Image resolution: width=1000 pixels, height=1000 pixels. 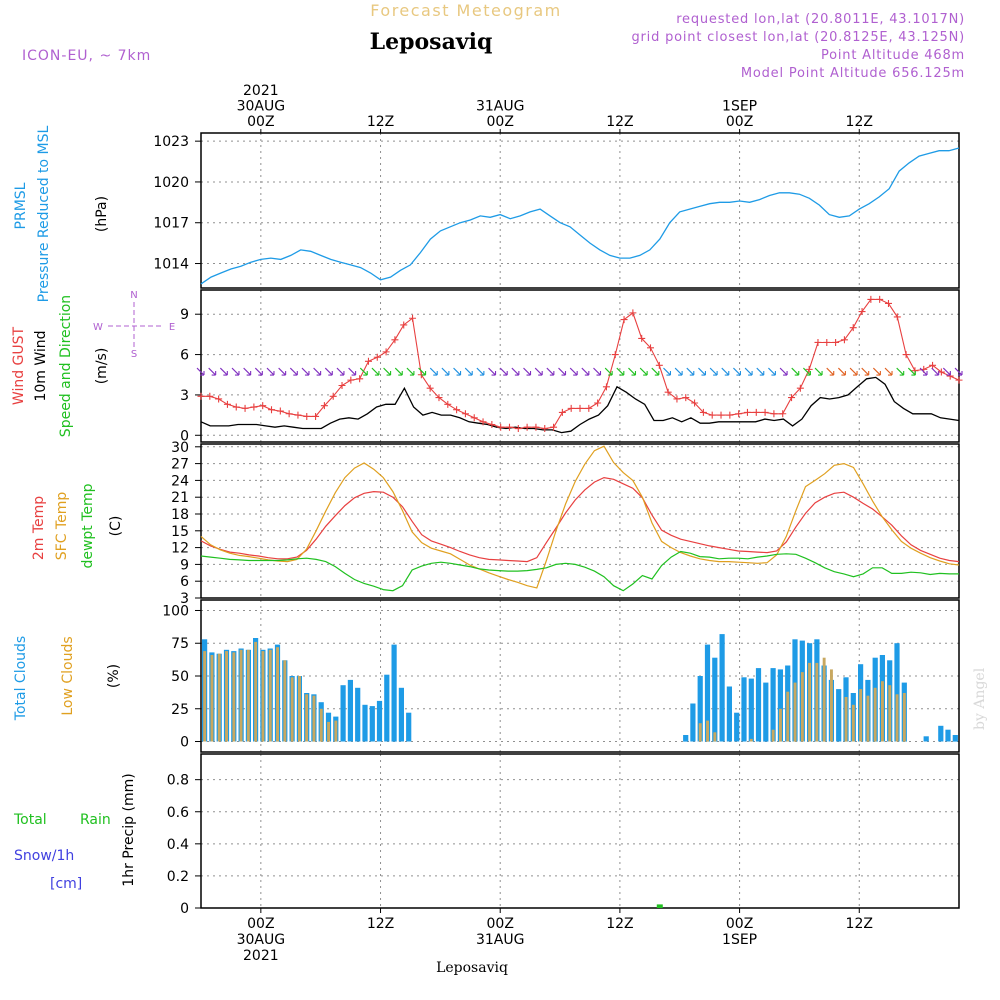 I want to click on time-axis-top-label: 12Z, so click(x=859, y=122).